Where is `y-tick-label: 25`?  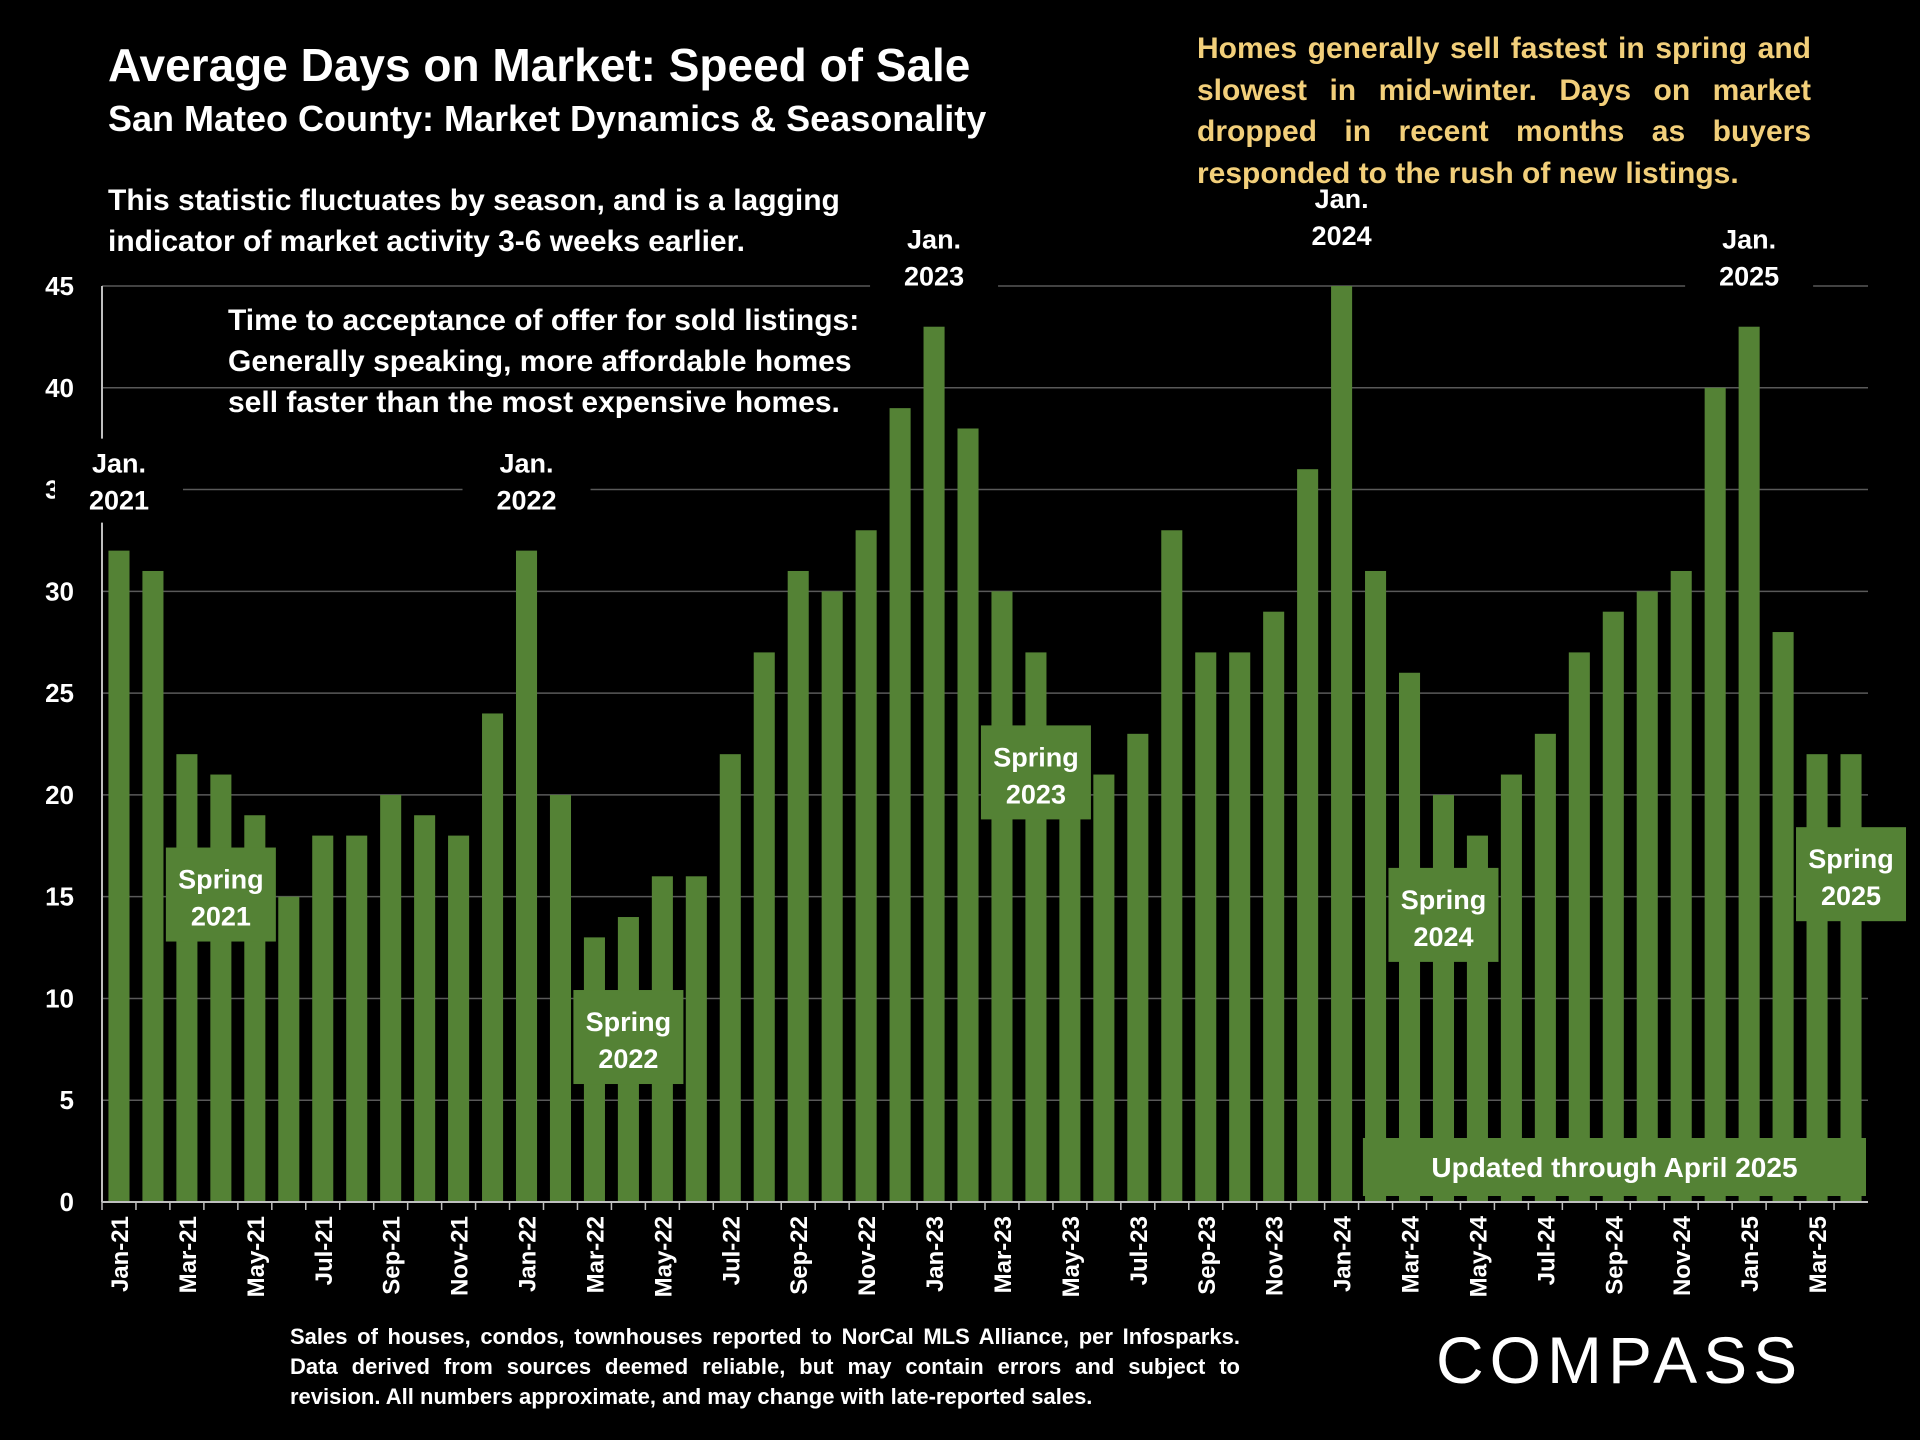 y-tick-label: 25 is located at coordinates (59, 693).